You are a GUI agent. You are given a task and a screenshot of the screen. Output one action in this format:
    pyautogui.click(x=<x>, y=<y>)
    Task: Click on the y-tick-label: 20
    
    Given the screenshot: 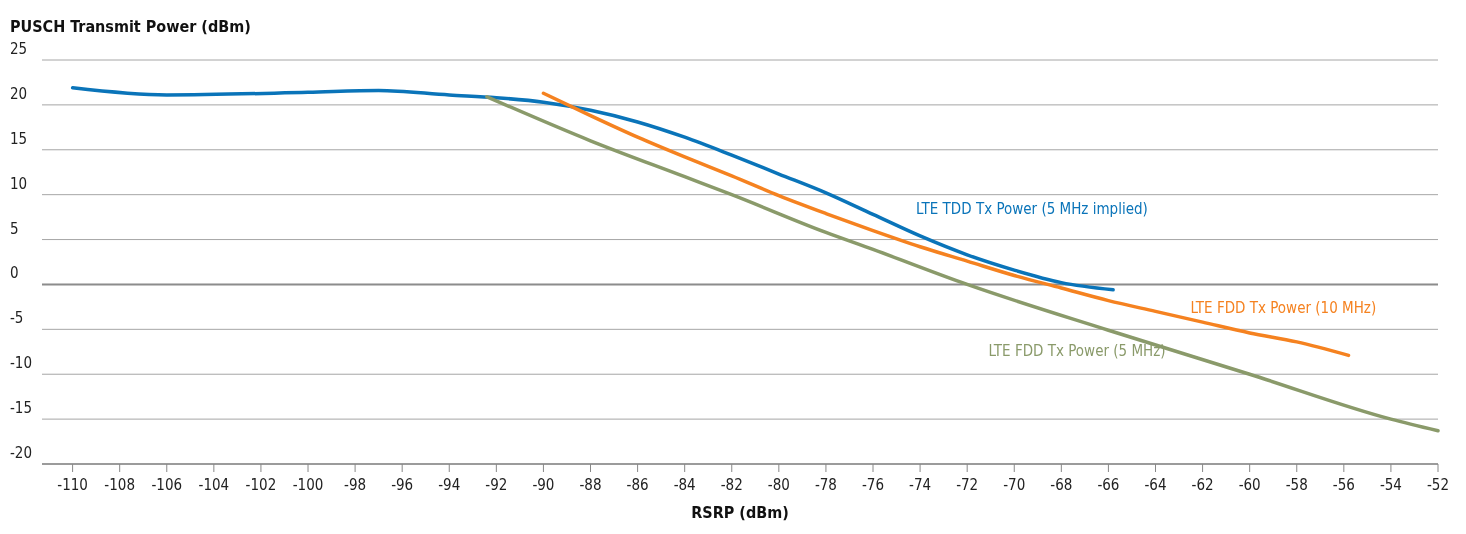 What is the action you would take?
    pyautogui.click(x=19, y=93)
    